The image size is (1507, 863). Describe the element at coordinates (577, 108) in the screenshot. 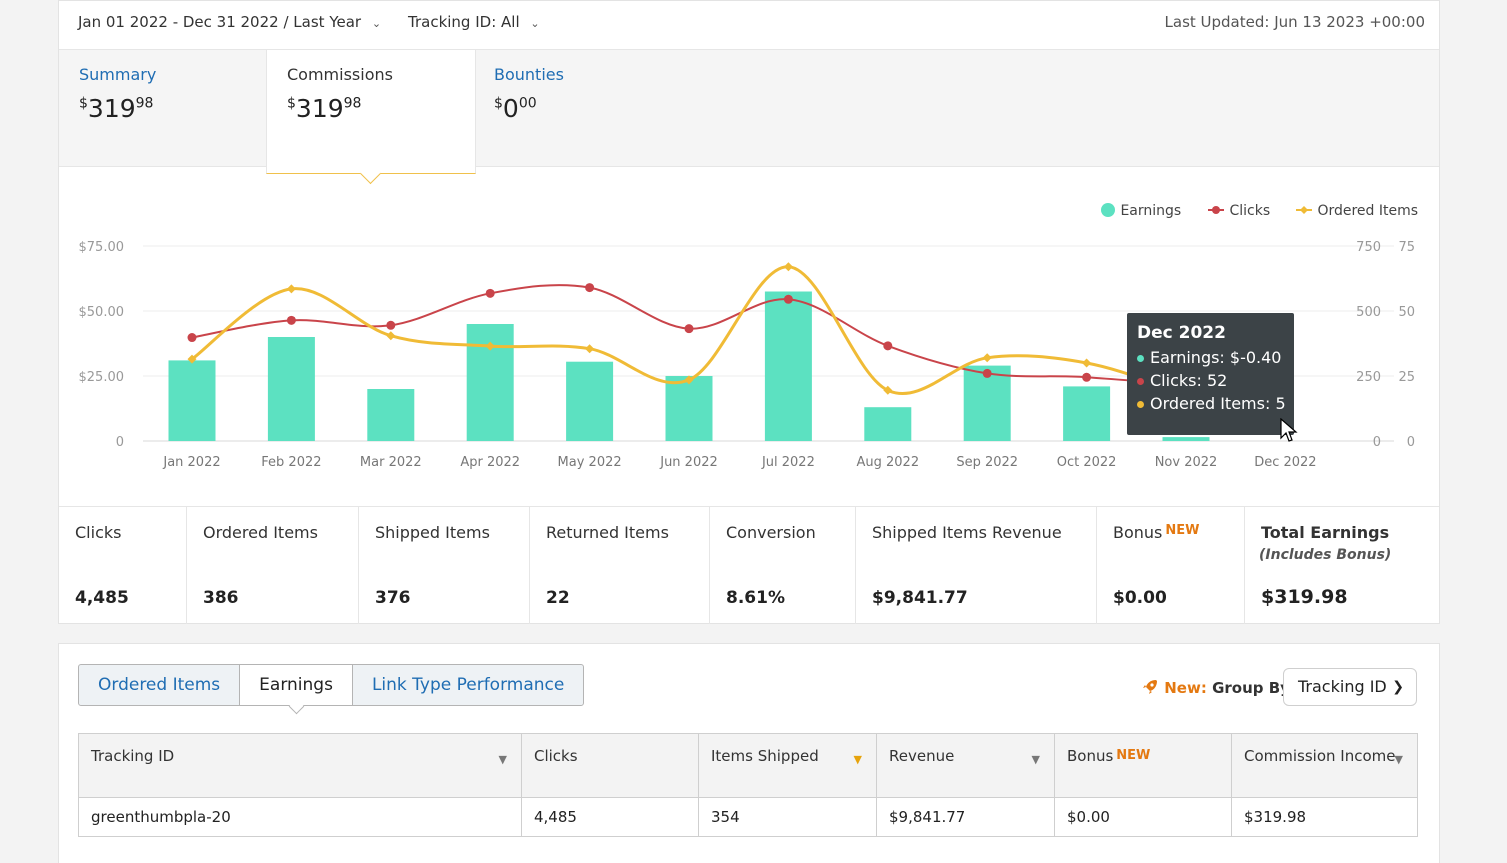

I see `tab-bounties: Bounties $000` at that location.